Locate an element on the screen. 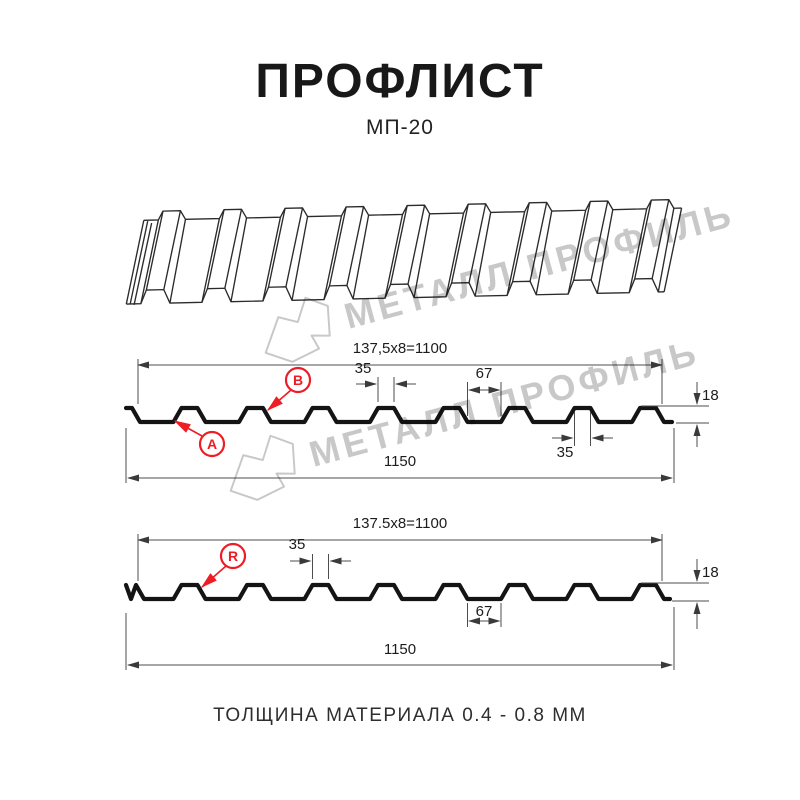 This screenshot has height=800, width=800. dim-pitch-label: 137.5x8=1100 is located at coordinates (400, 523).